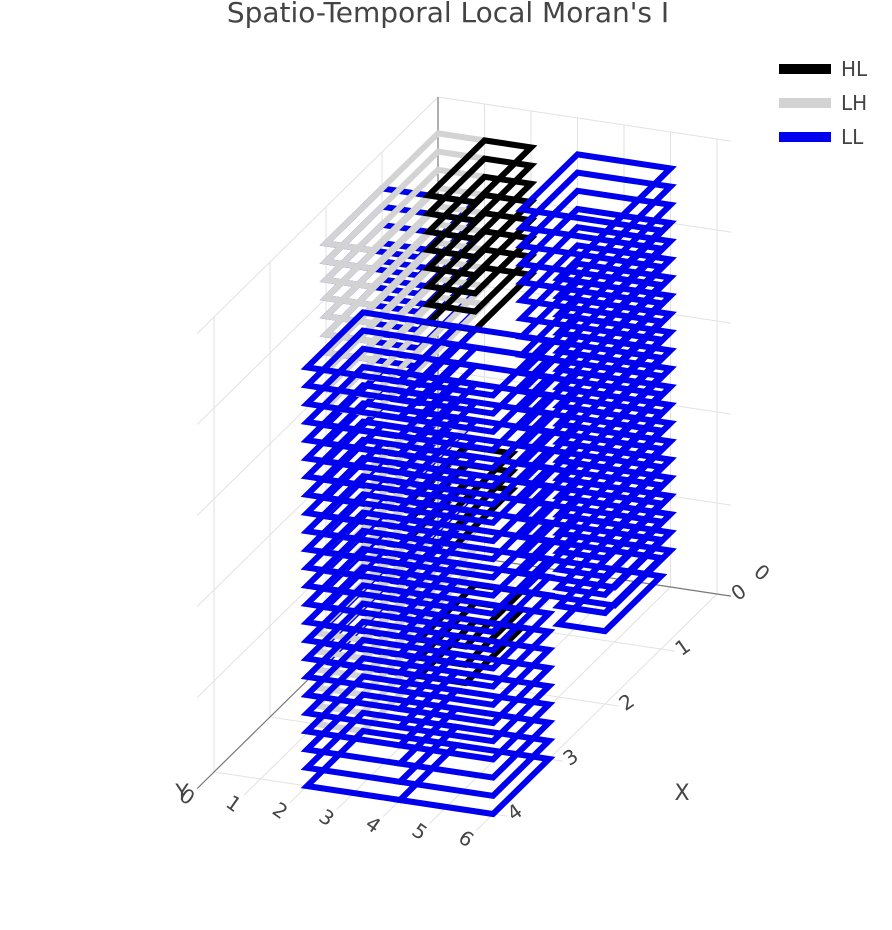  I want to click on y-axis-title: Y, so click(181, 793).